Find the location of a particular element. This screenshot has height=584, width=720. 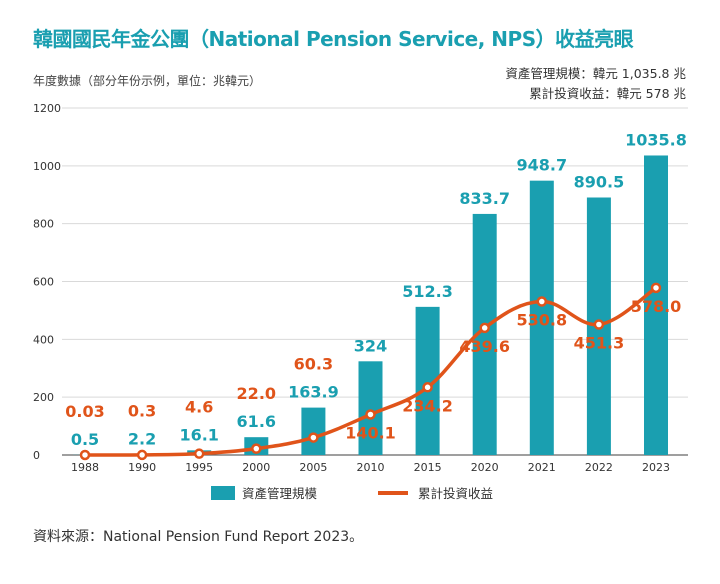

source-note: 資料來源：National Pension Fund Report 2023。 is located at coordinates (198, 537).